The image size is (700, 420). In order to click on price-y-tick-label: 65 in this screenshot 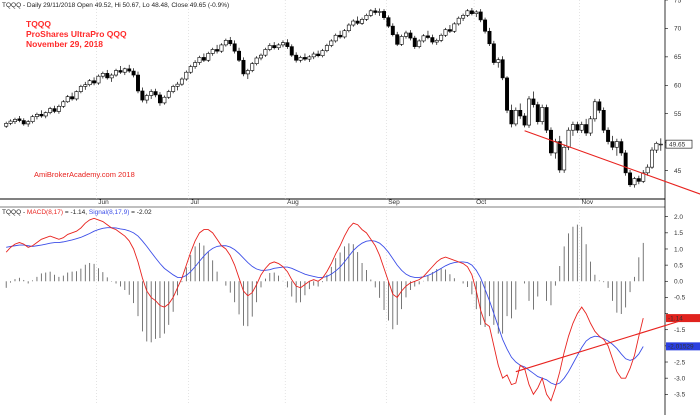, I will do `click(678, 57)`.